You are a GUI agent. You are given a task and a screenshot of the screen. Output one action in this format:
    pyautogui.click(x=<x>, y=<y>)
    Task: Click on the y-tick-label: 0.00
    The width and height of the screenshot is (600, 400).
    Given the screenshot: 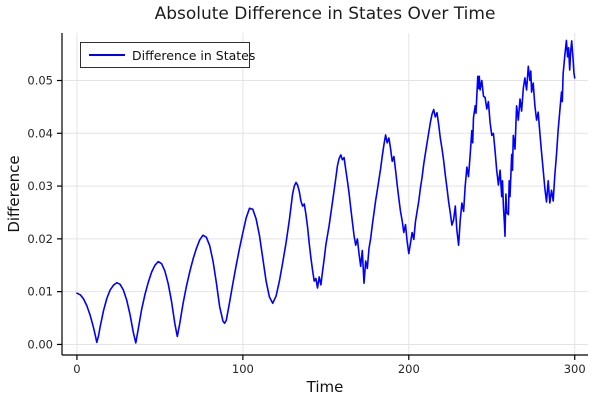 What is the action you would take?
    pyautogui.click(x=40, y=344)
    